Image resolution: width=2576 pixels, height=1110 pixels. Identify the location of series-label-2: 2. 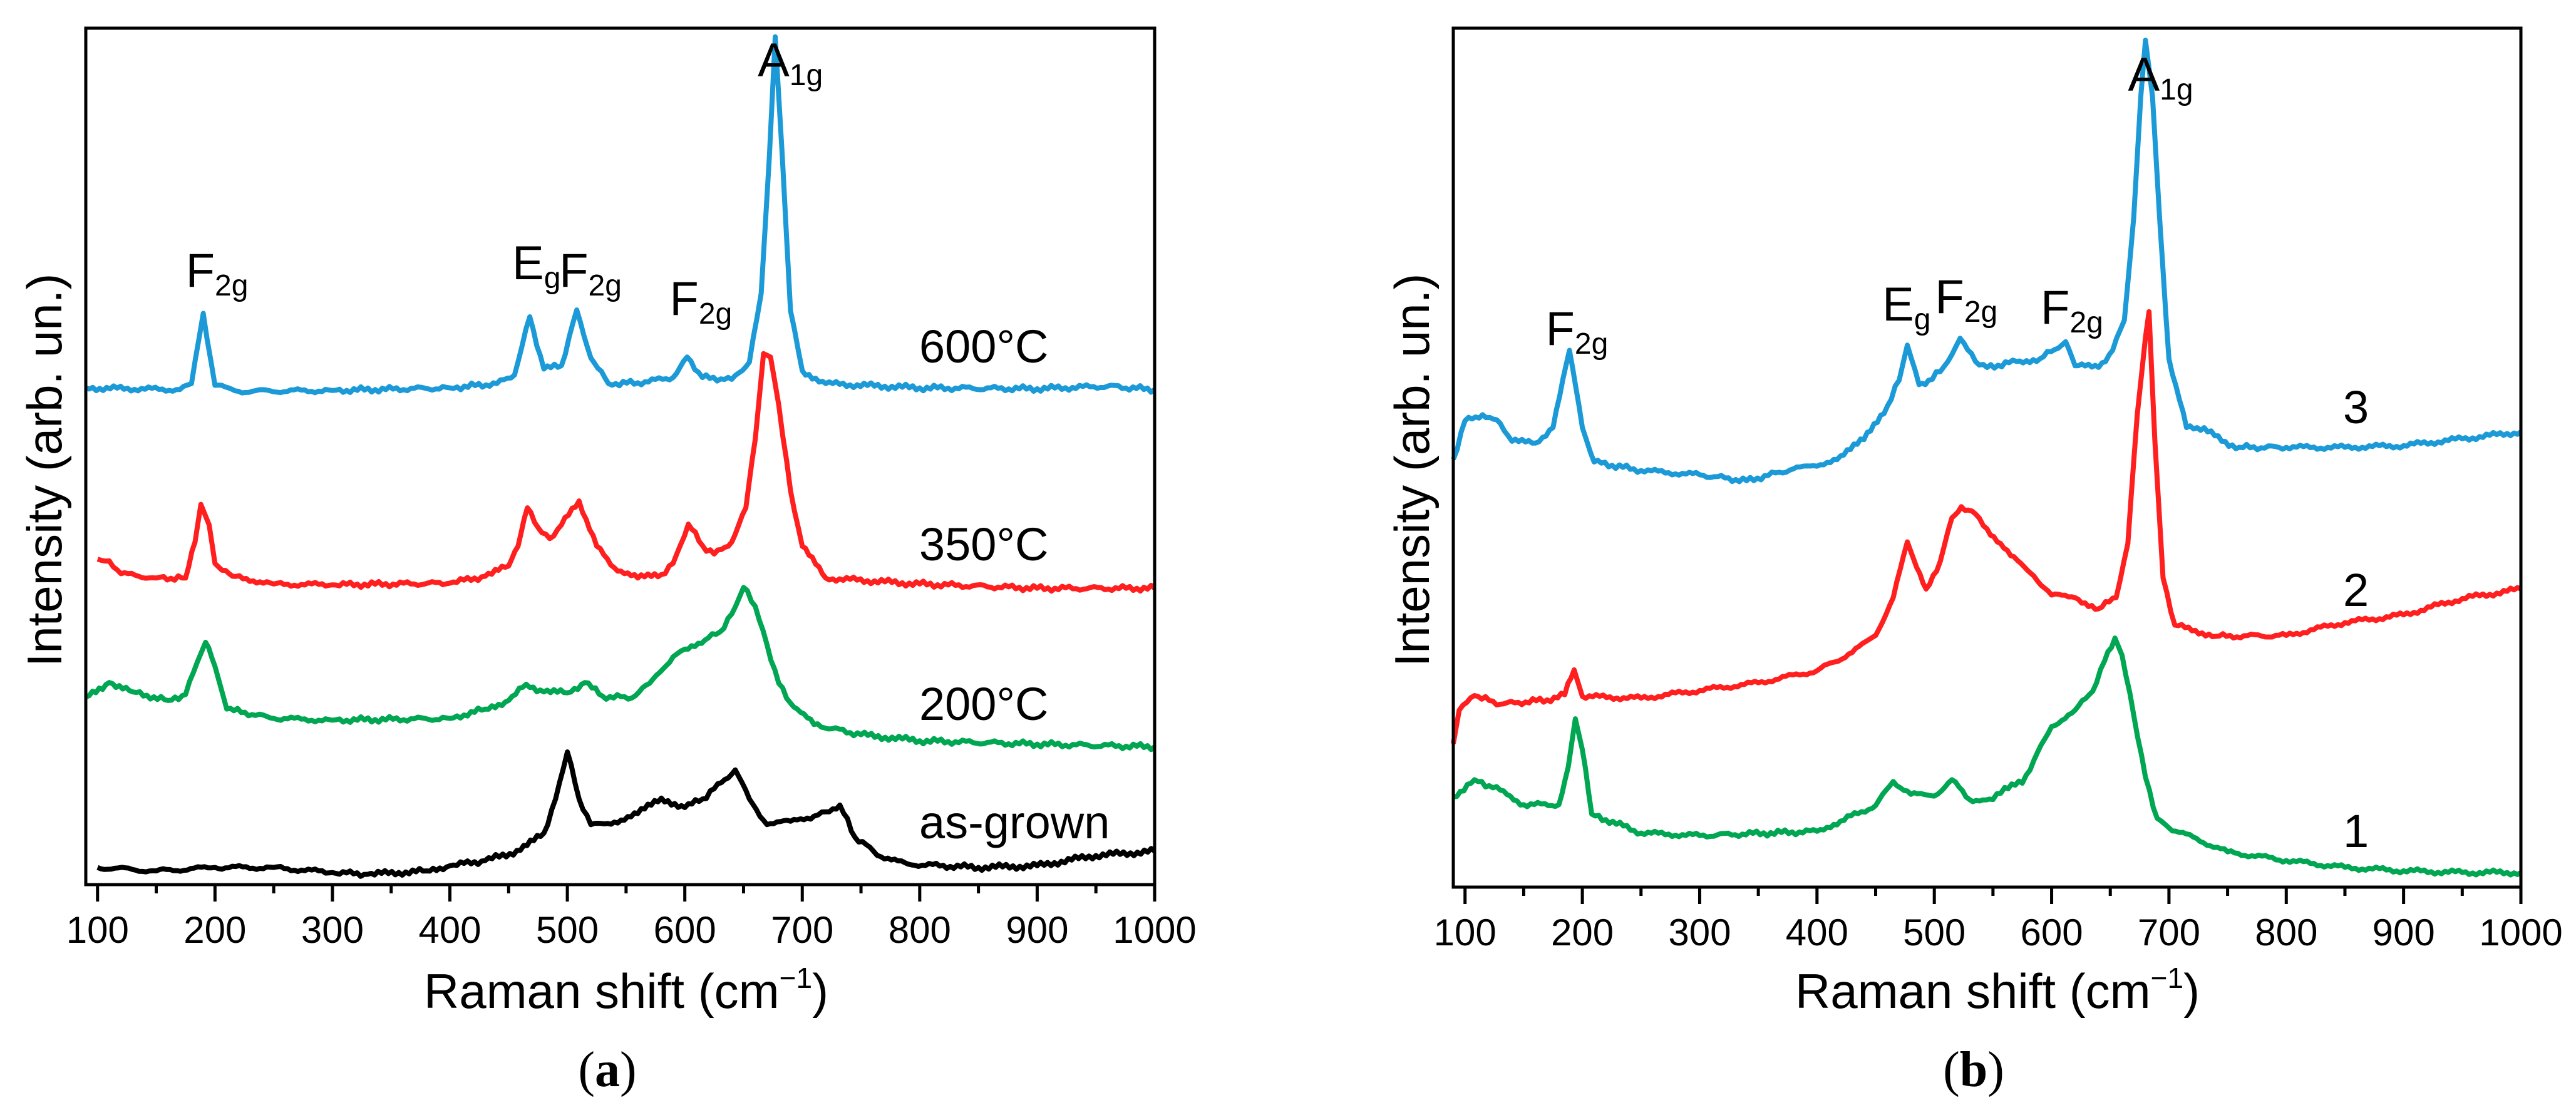
(2356, 590).